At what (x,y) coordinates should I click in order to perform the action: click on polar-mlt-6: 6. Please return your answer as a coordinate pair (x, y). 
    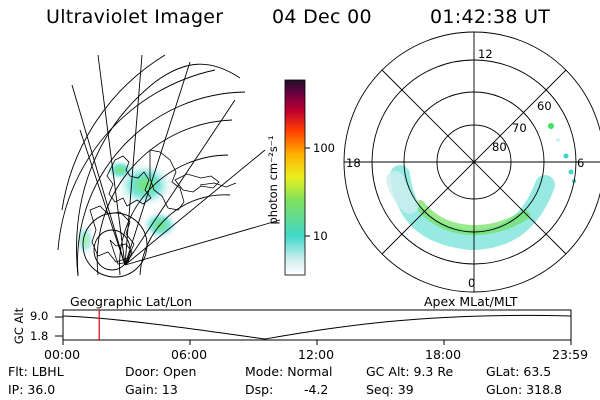
    Looking at the image, I should click on (581, 163).